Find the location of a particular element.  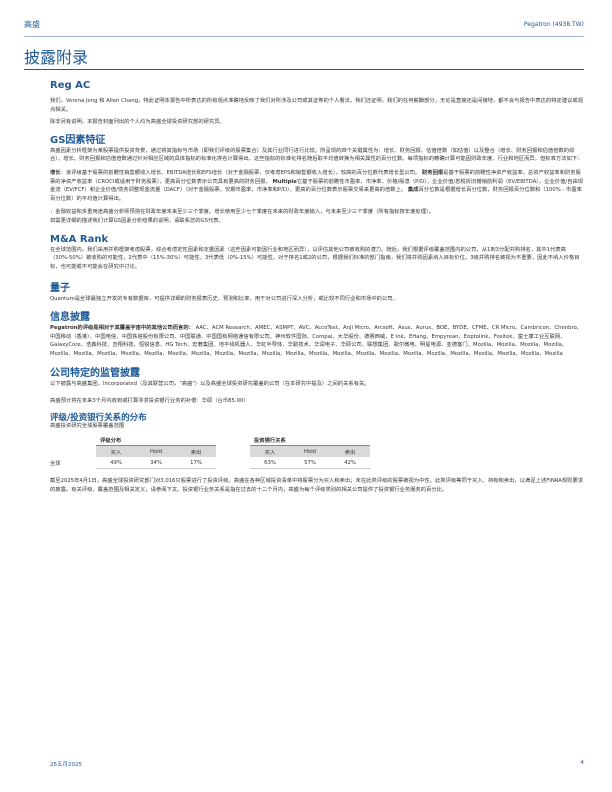

page-number: 4 is located at coordinates (582, 763).